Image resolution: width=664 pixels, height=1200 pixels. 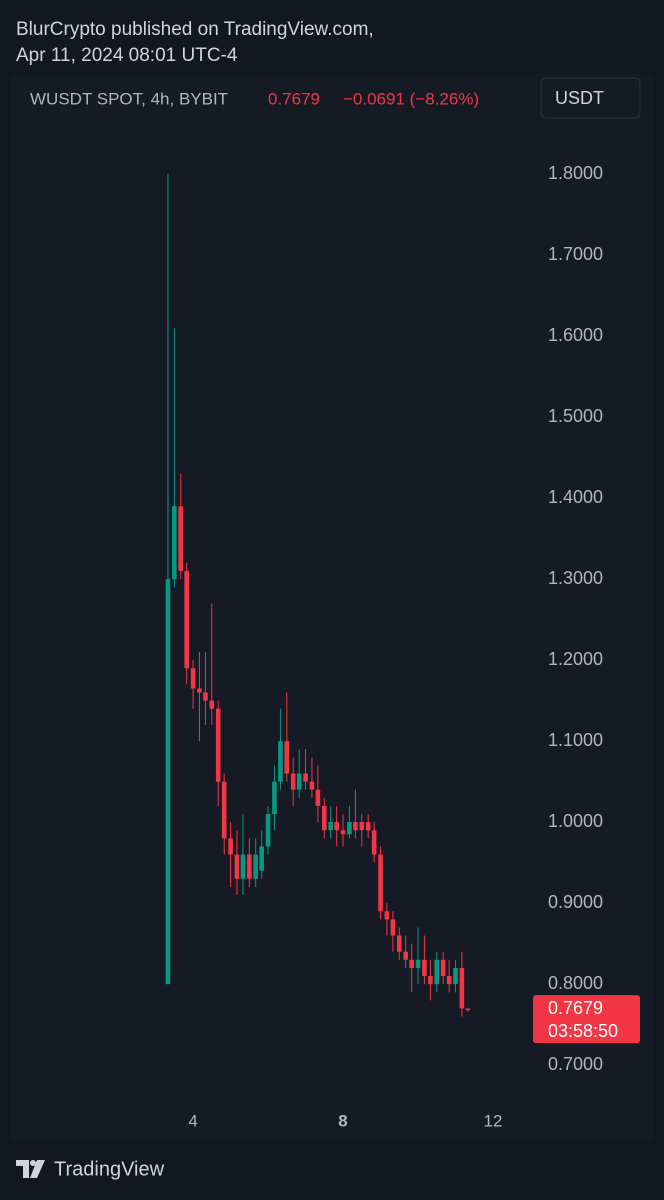 What do you see at coordinates (575, 983) in the screenshot?
I see `y-tick-label: 0.8000` at bounding box center [575, 983].